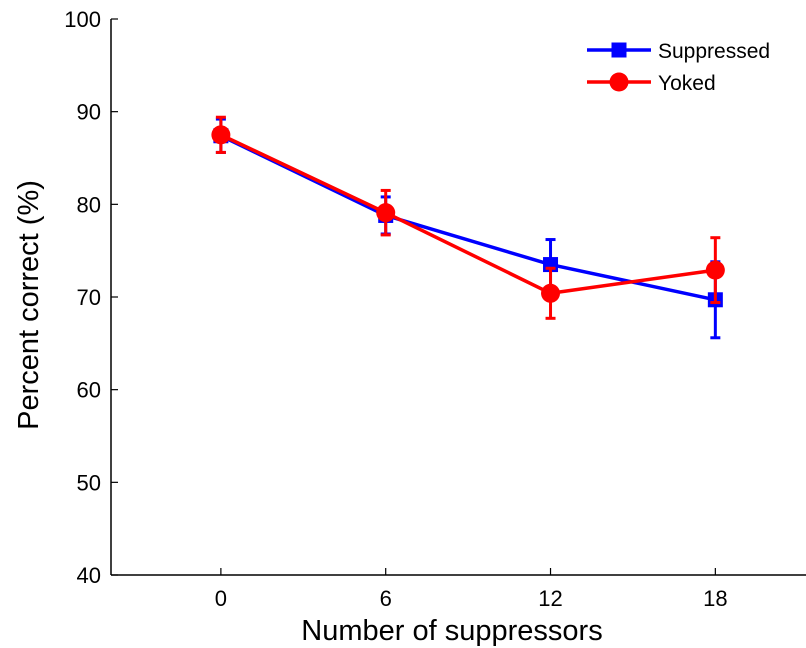 The image size is (806, 648). Describe the element at coordinates (687, 83) in the screenshot. I see `legend-label: Yoked` at that location.